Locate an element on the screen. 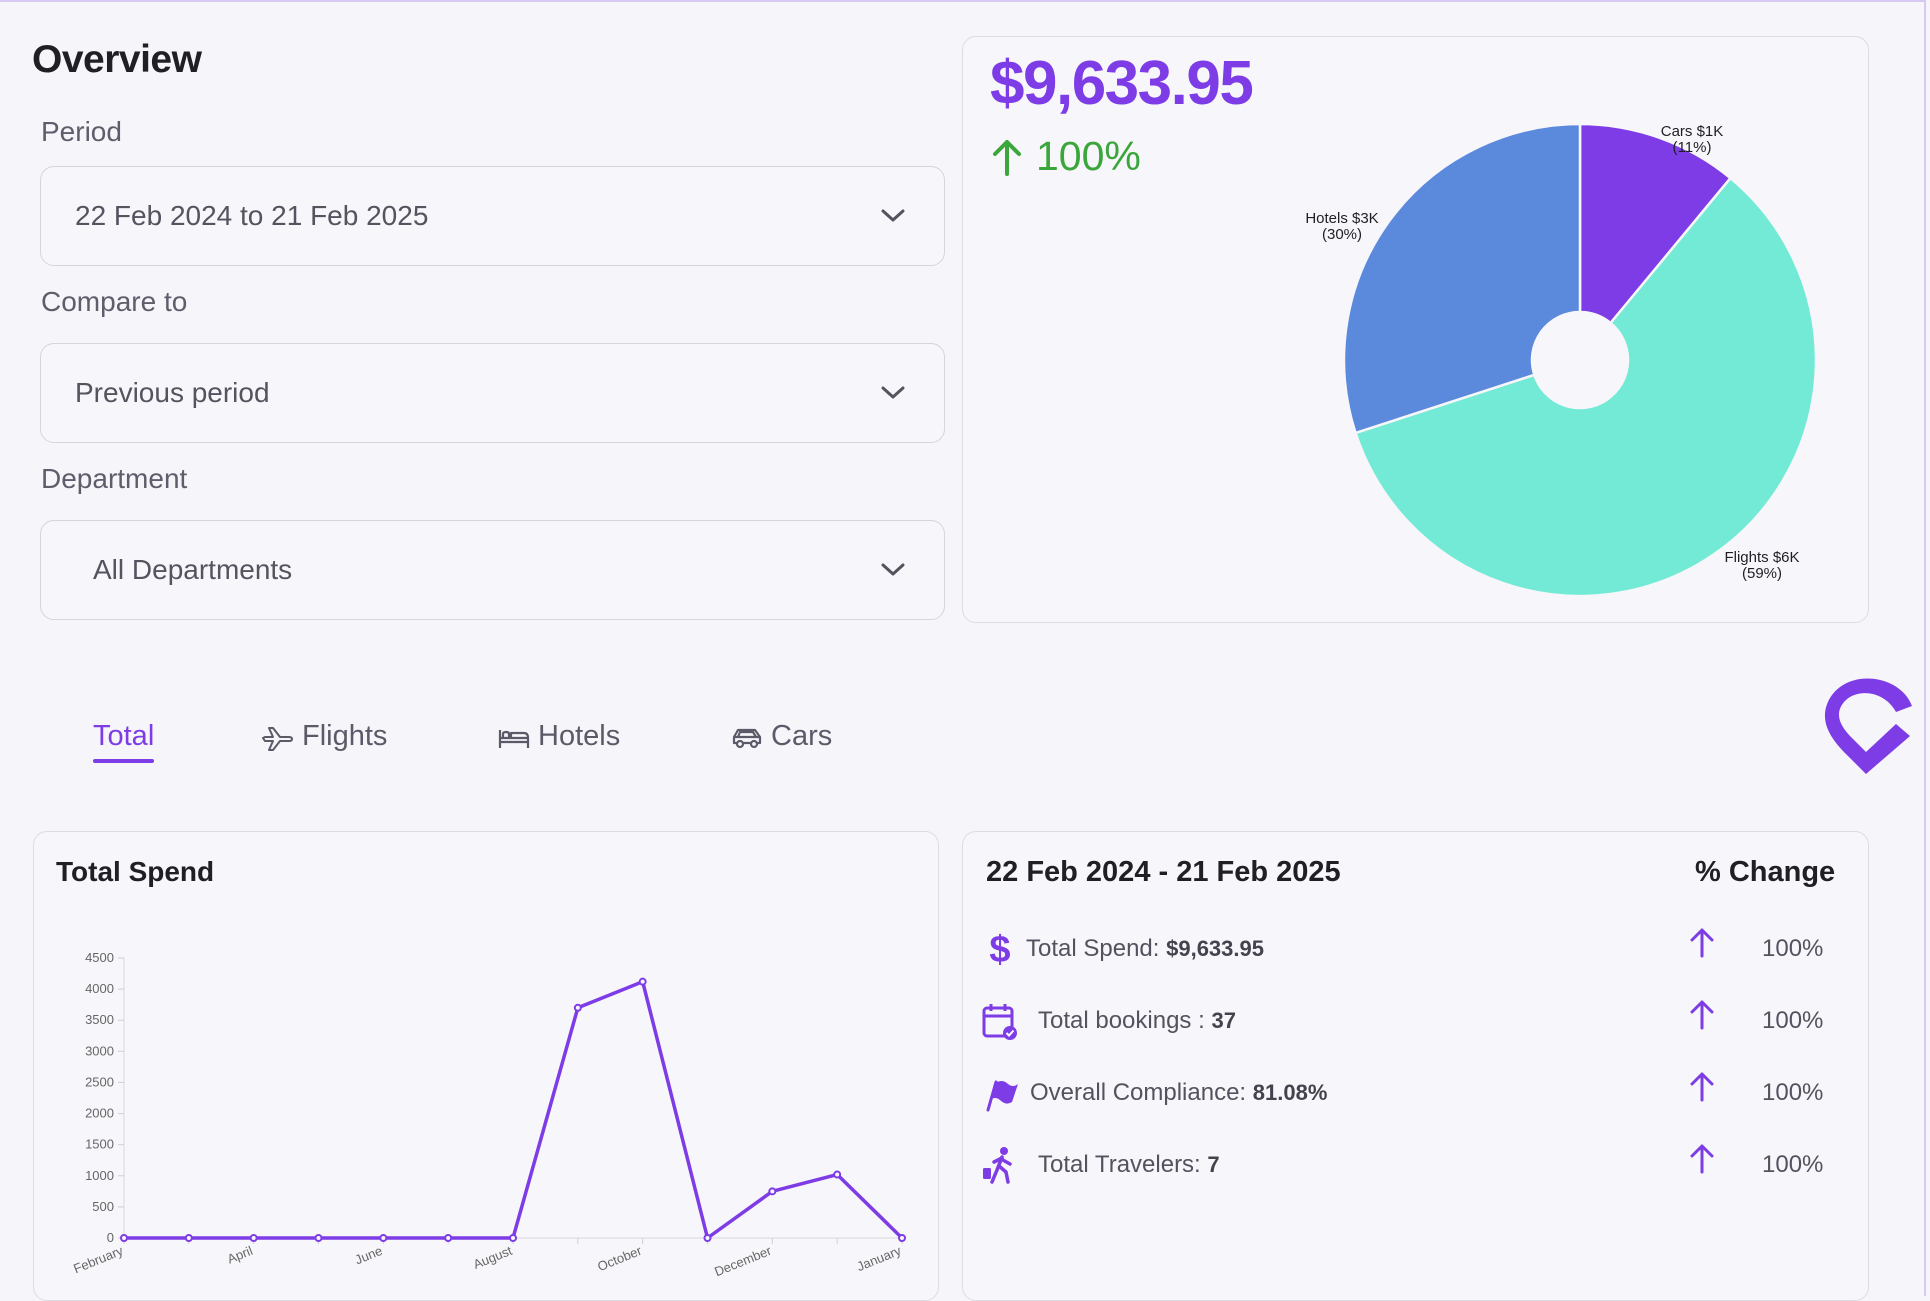  pie-label-hotels: Hotels $3K is located at coordinates (1341, 218).